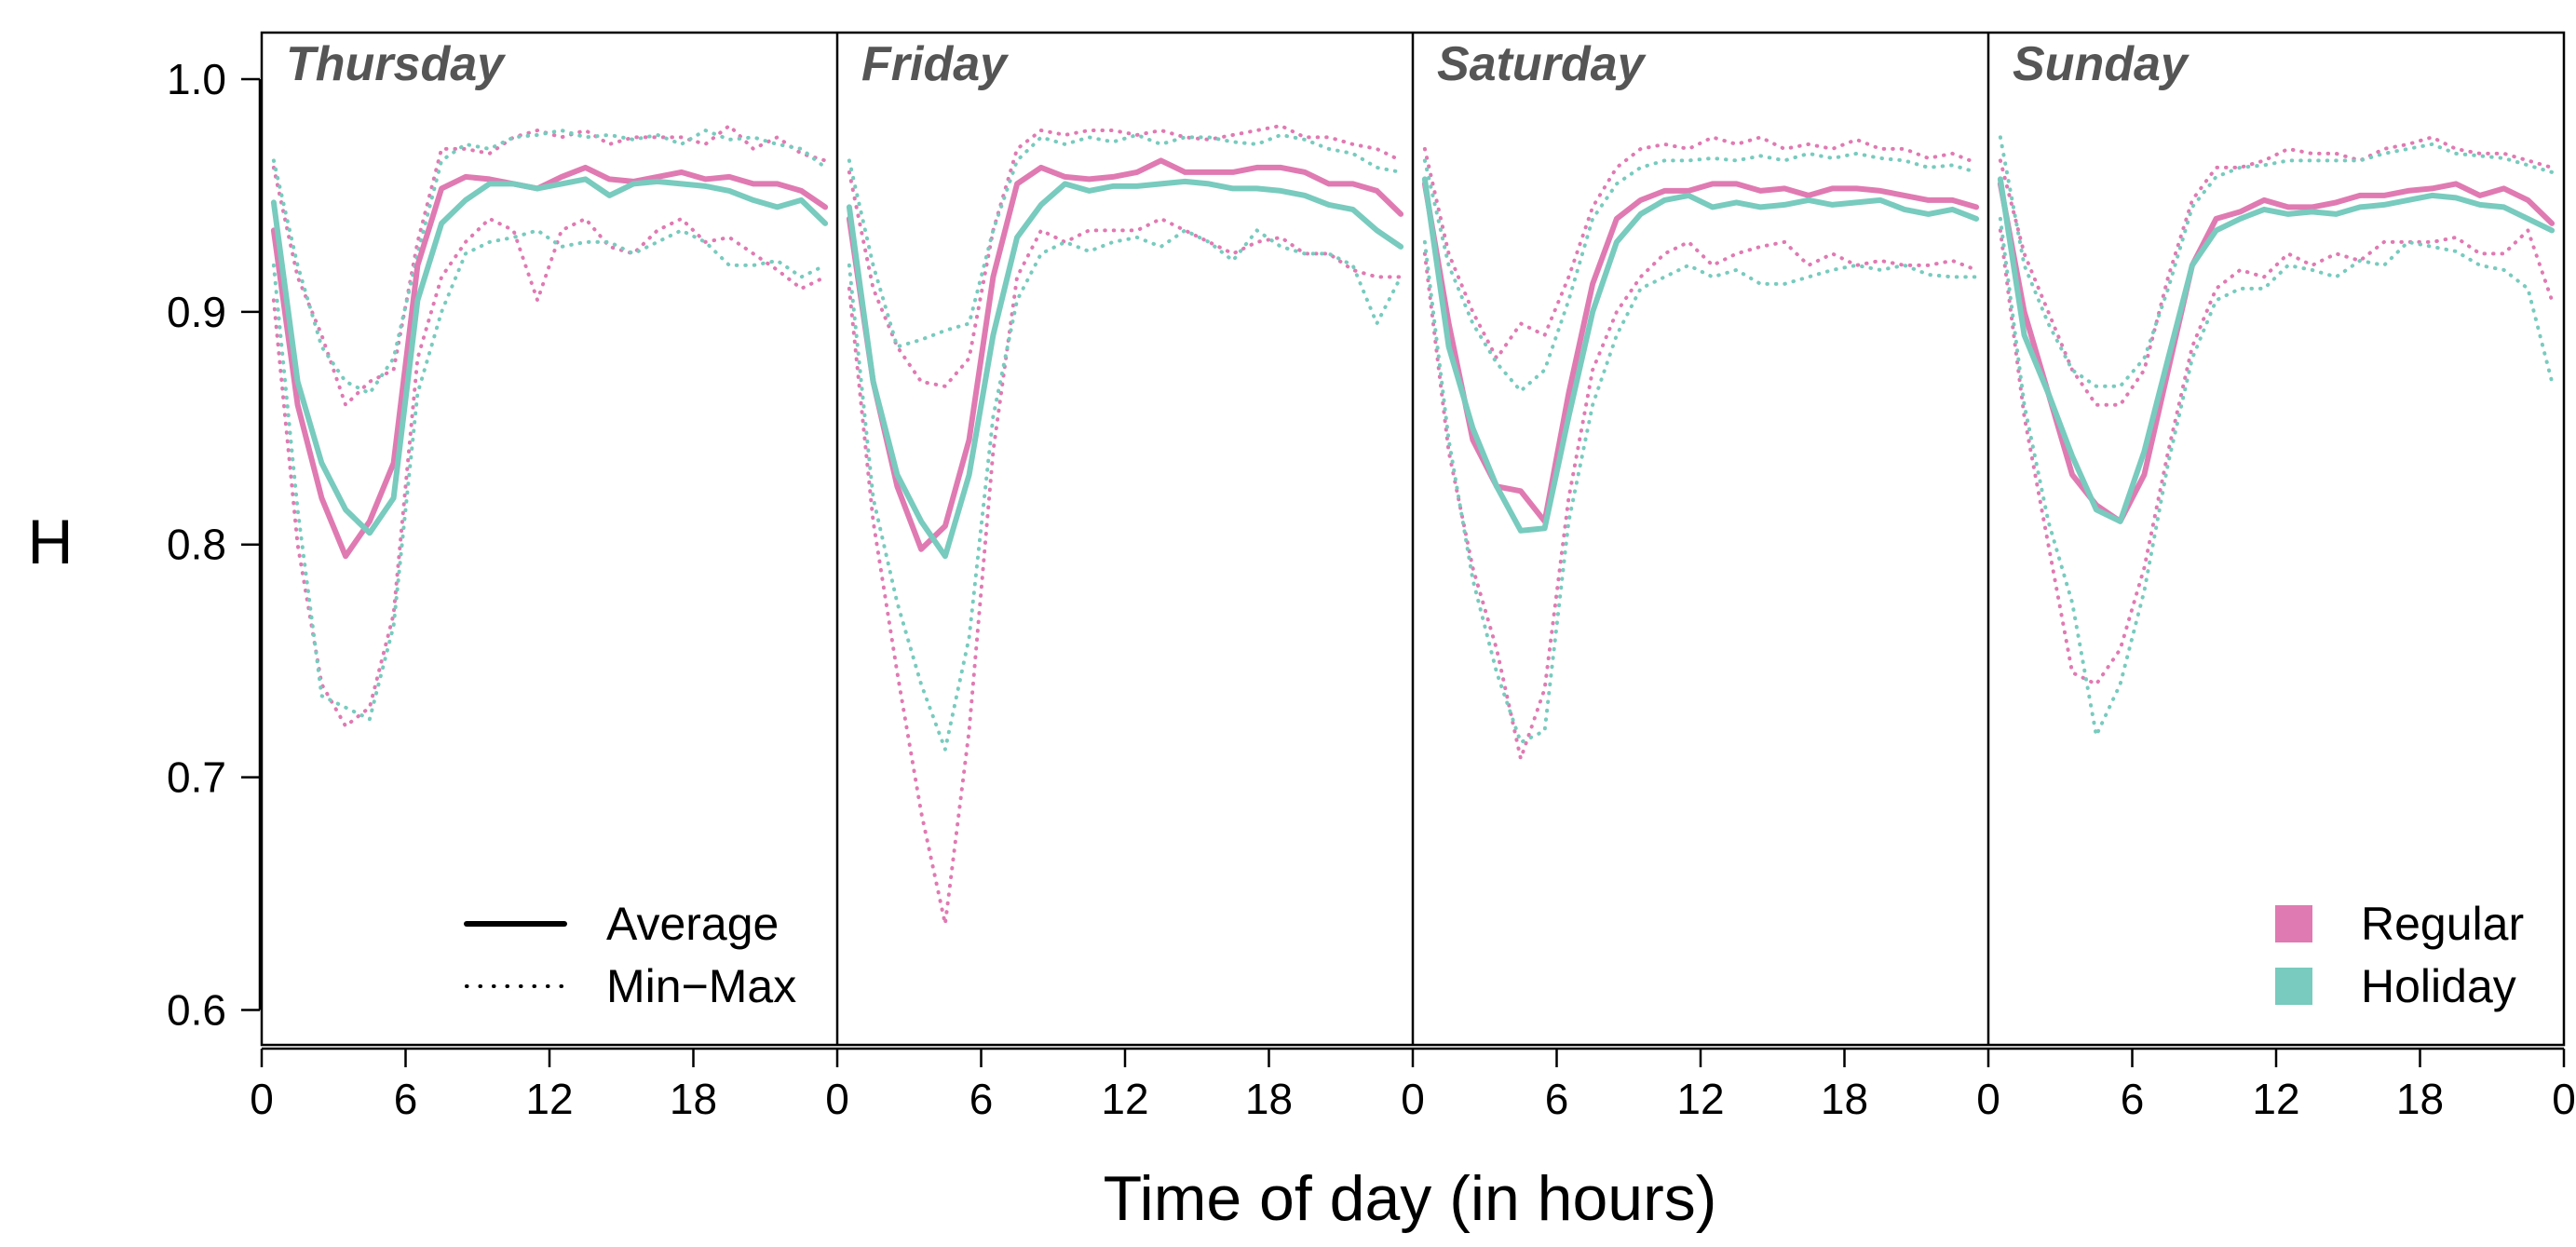 The width and height of the screenshot is (2576, 1247). I want to click on legend-group-color: Regular Holiday, so click(2399, 955).